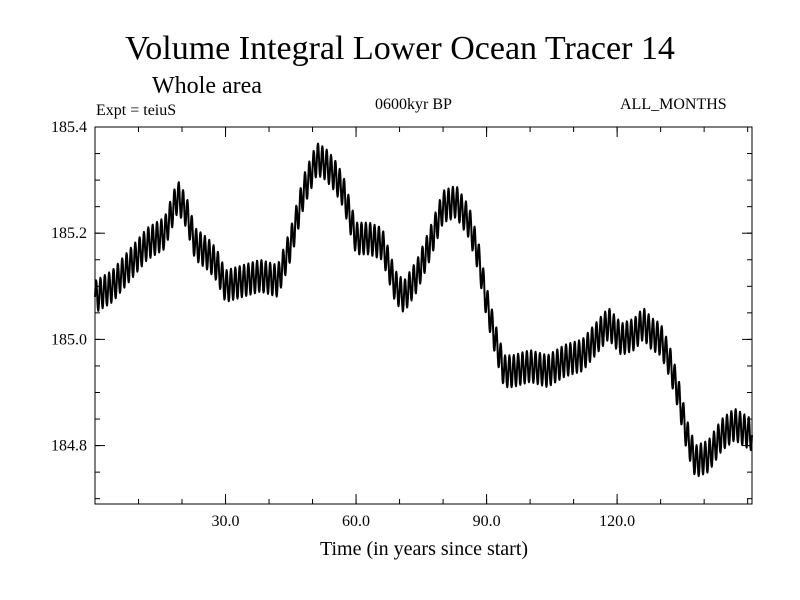  What do you see at coordinates (136, 110) in the screenshot?
I see `experiment-label: Expt = teiuS` at bounding box center [136, 110].